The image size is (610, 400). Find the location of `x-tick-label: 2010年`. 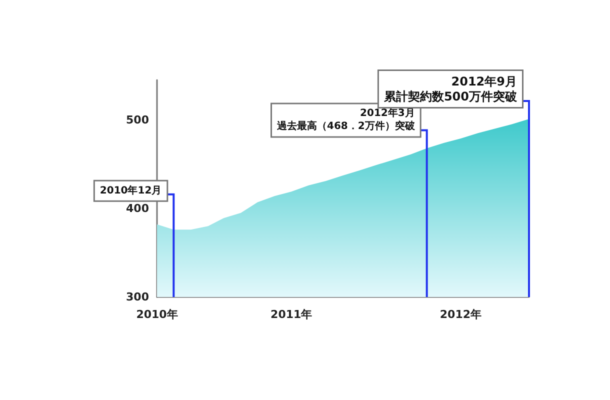

x-tick-label: 2010年 is located at coordinates (157, 314).